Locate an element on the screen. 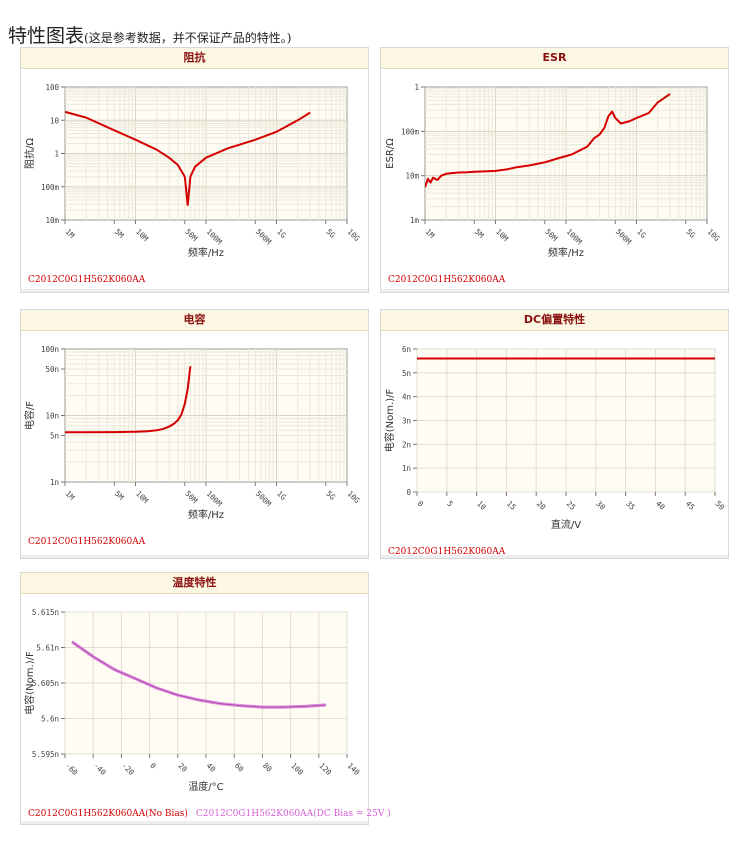  y-tick-label: 2n is located at coordinates (406, 444).